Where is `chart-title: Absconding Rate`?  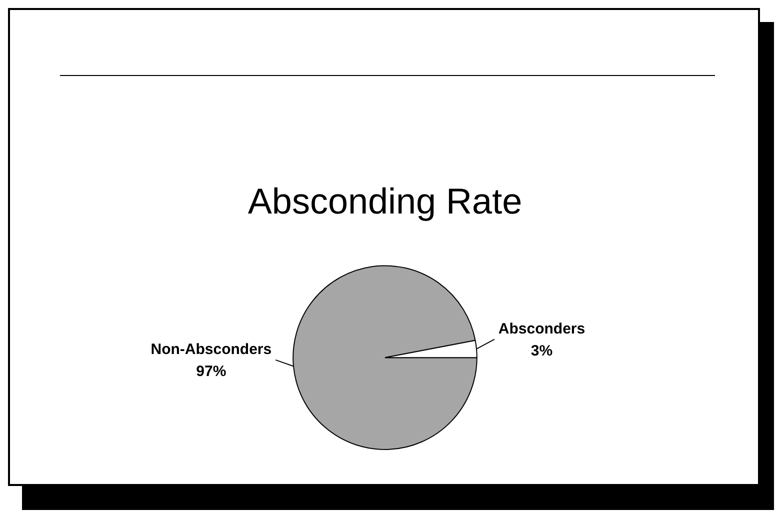 chart-title: Absconding Rate is located at coordinates (385, 201).